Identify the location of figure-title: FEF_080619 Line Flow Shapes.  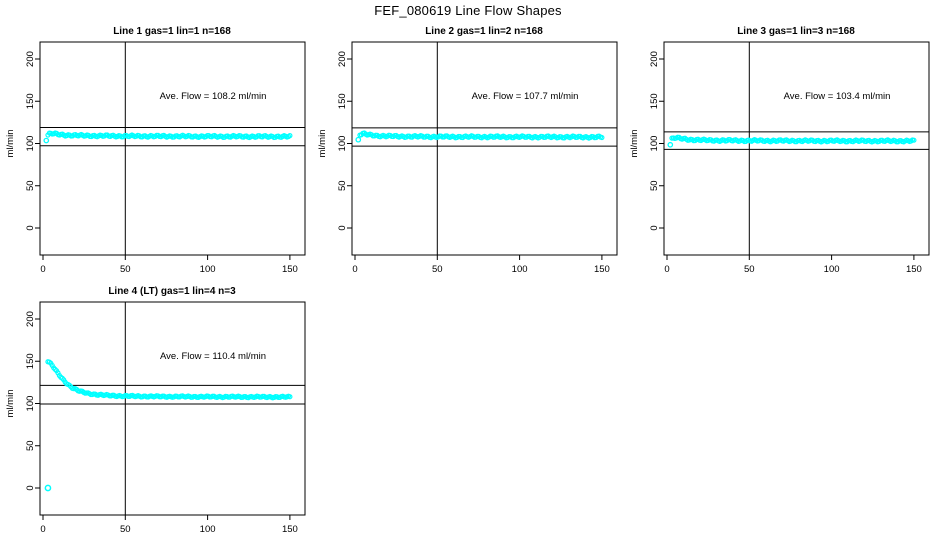
(468, 10).